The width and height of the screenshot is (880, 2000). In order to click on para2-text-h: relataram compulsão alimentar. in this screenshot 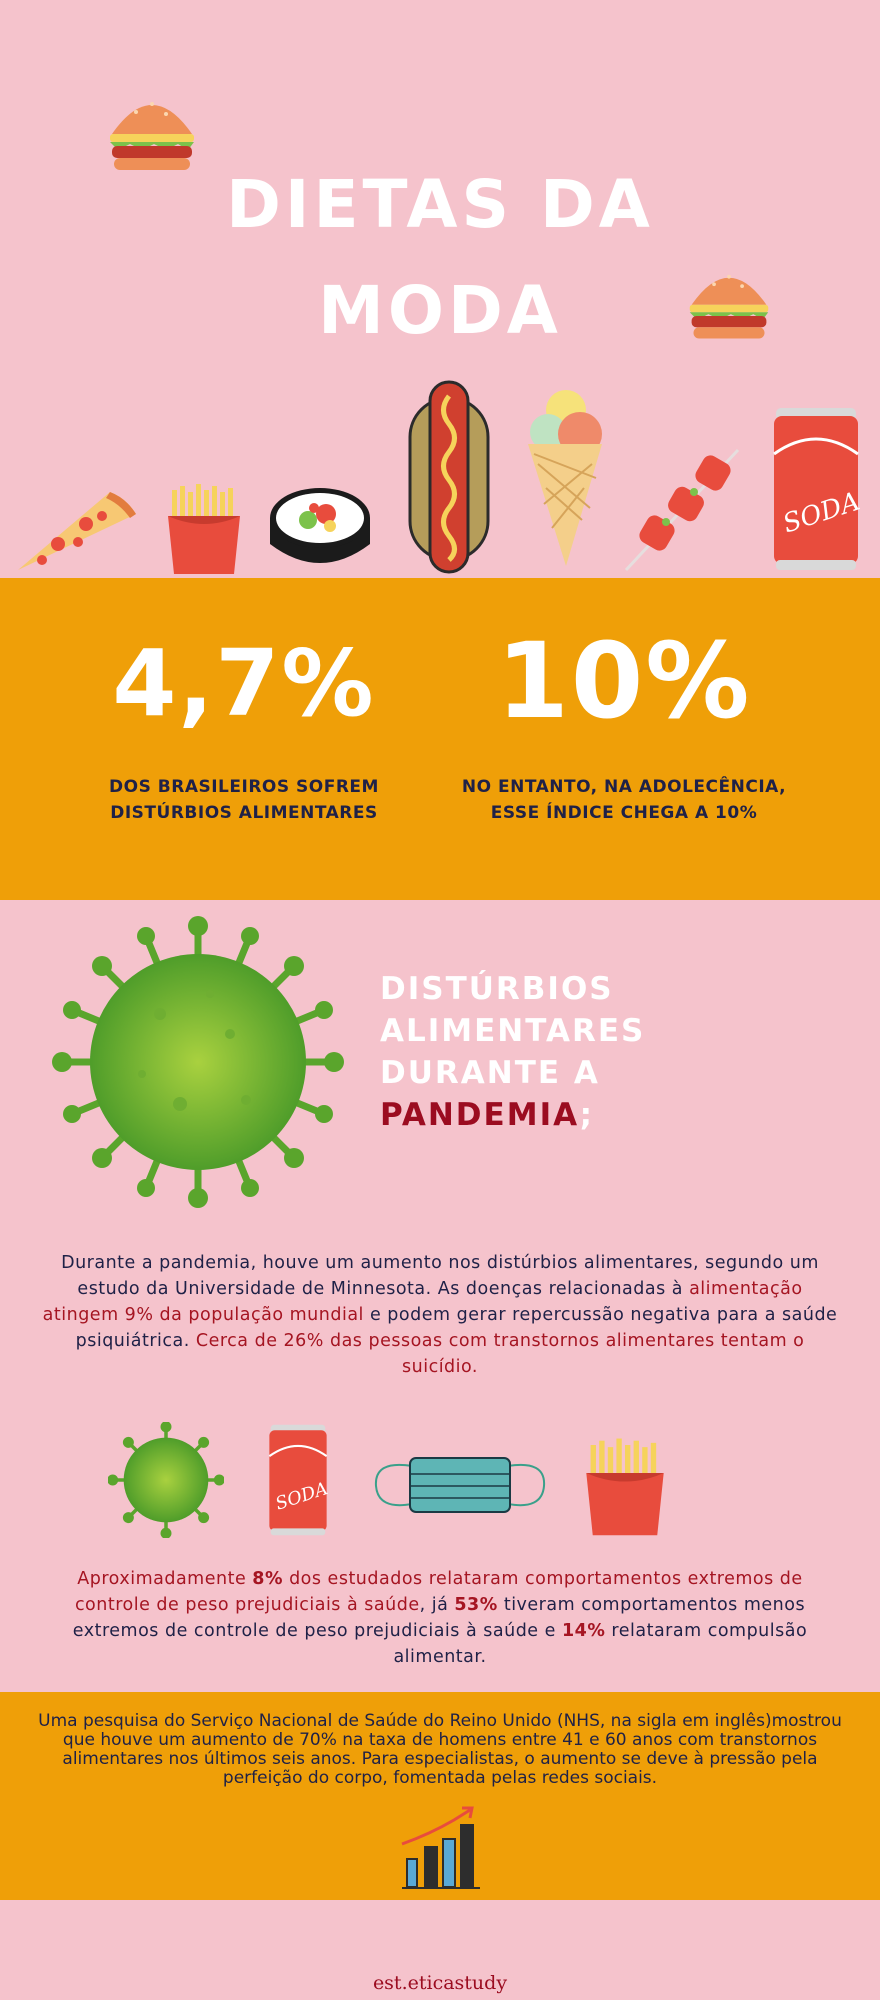, I will do `click(600, 1644)`.